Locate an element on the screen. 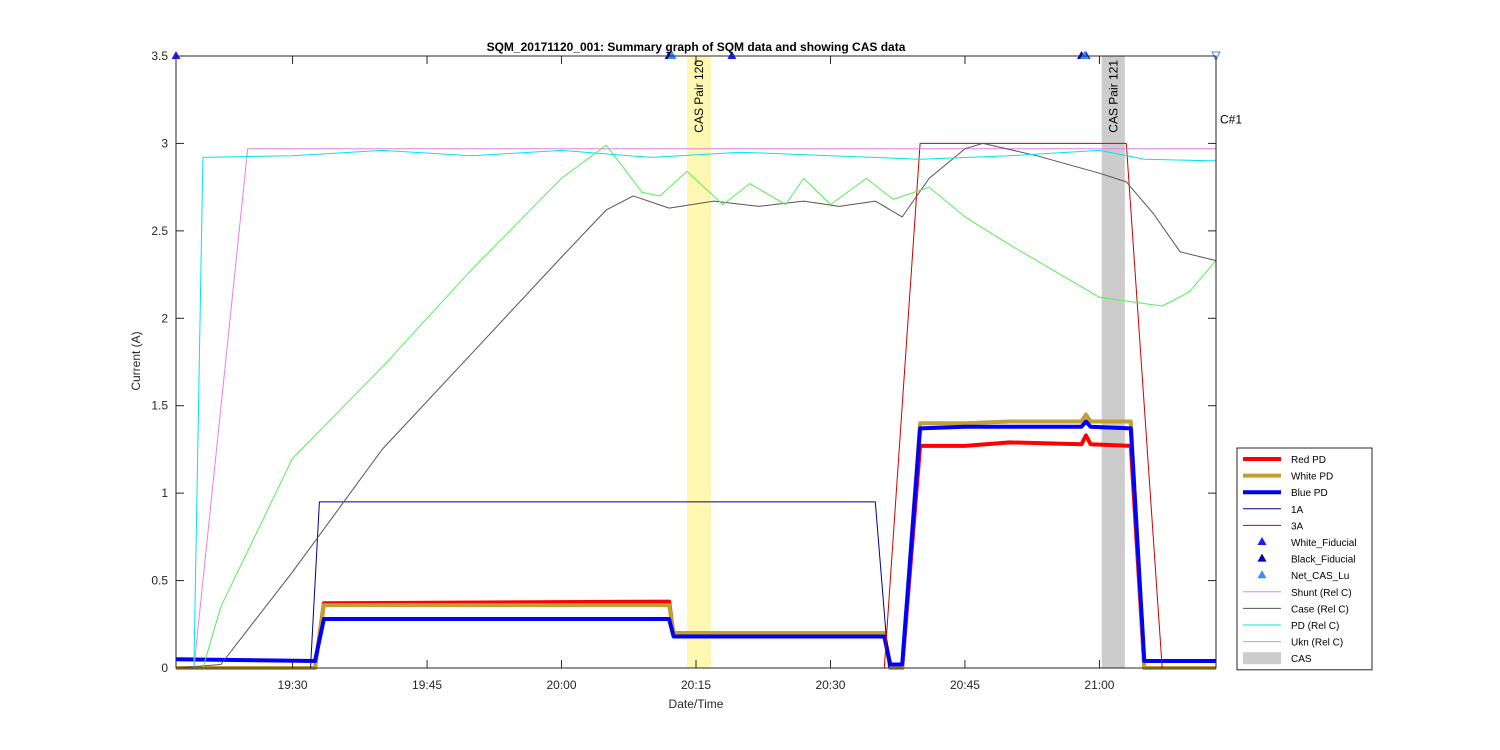 This screenshot has width=1500, height=750. y-tick-label: 0.5 is located at coordinates (159, 581).